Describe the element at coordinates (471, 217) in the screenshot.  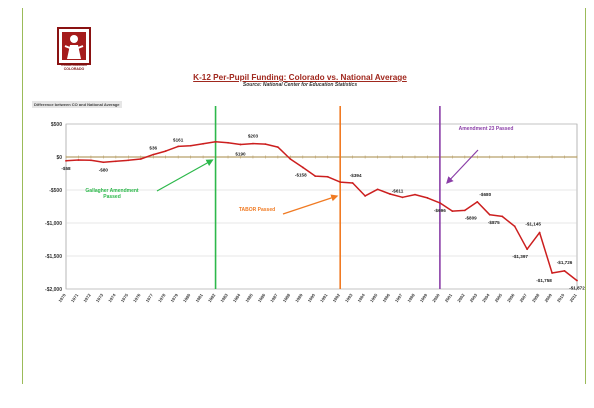
I see `data-label: -$809` at that location.